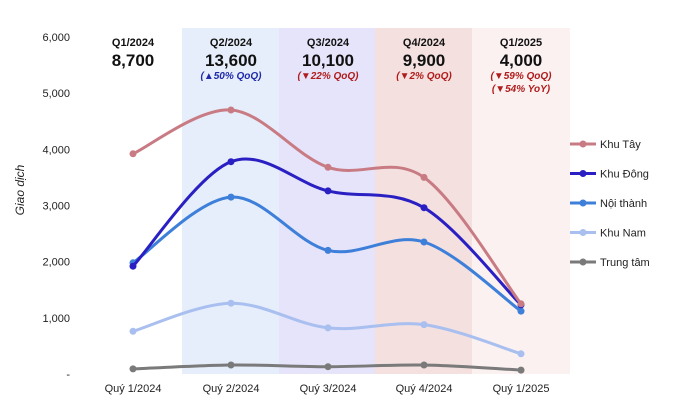 The width and height of the screenshot is (680, 409). I want to click on quarter-label: Q2/2024, so click(231, 43).